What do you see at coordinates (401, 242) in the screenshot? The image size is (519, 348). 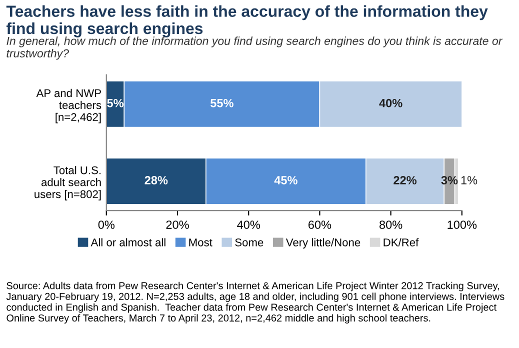 I see `legend-label: DK/Ref` at bounding box center [401, 242].